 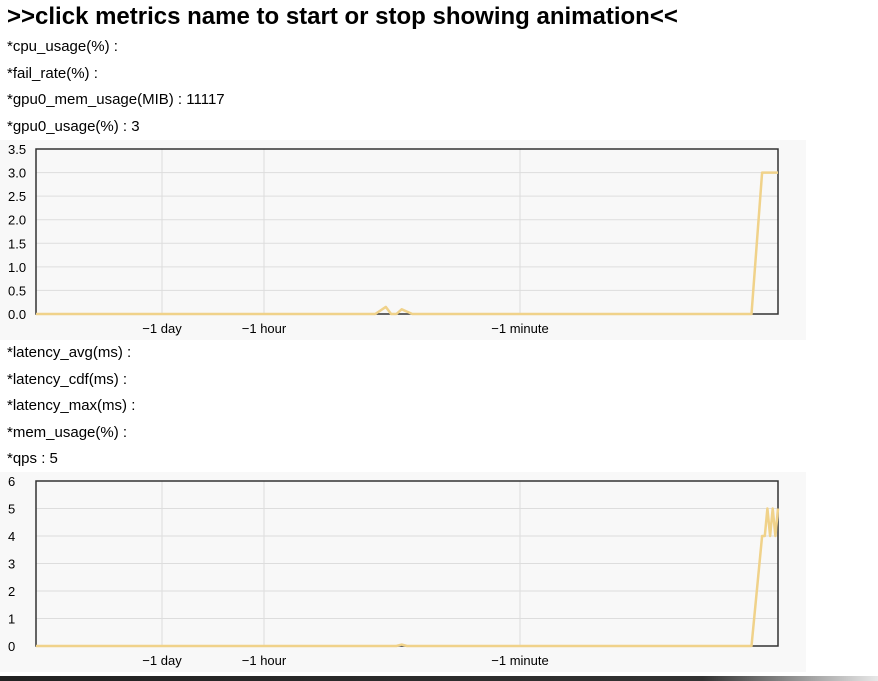 I want to click on y-tick-label: 0.0, so click(x=17, y=314).